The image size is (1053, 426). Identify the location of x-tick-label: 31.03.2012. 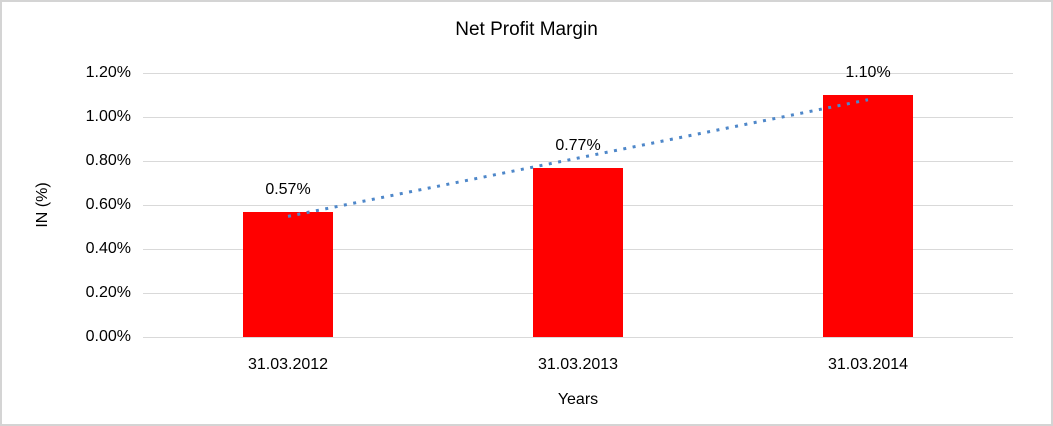
(288, 364).